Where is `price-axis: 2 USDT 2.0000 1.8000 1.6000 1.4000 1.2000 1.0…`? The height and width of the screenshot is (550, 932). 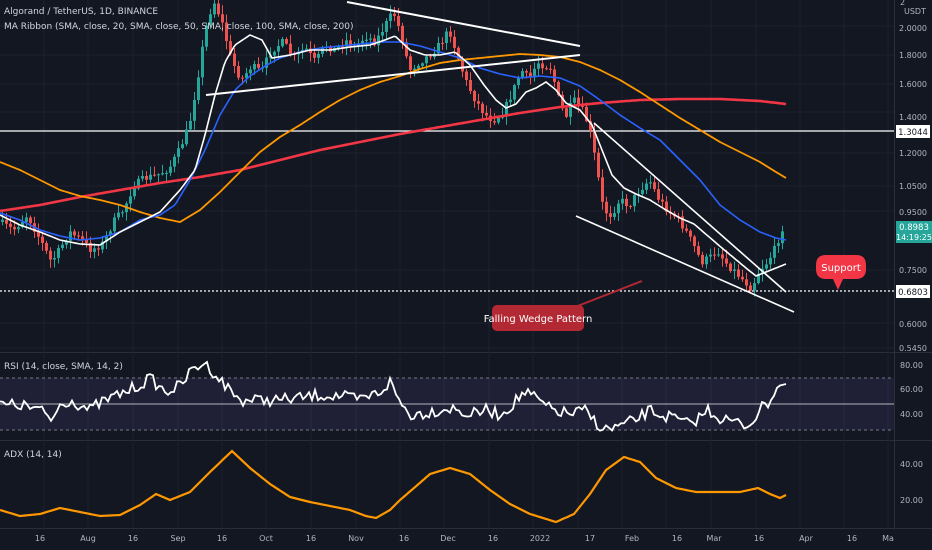
price-axis: 2 USDT 2.0000 1.8000 1.6000 1.4000 1.2000 1.0… is located at coordinates (913, 176).